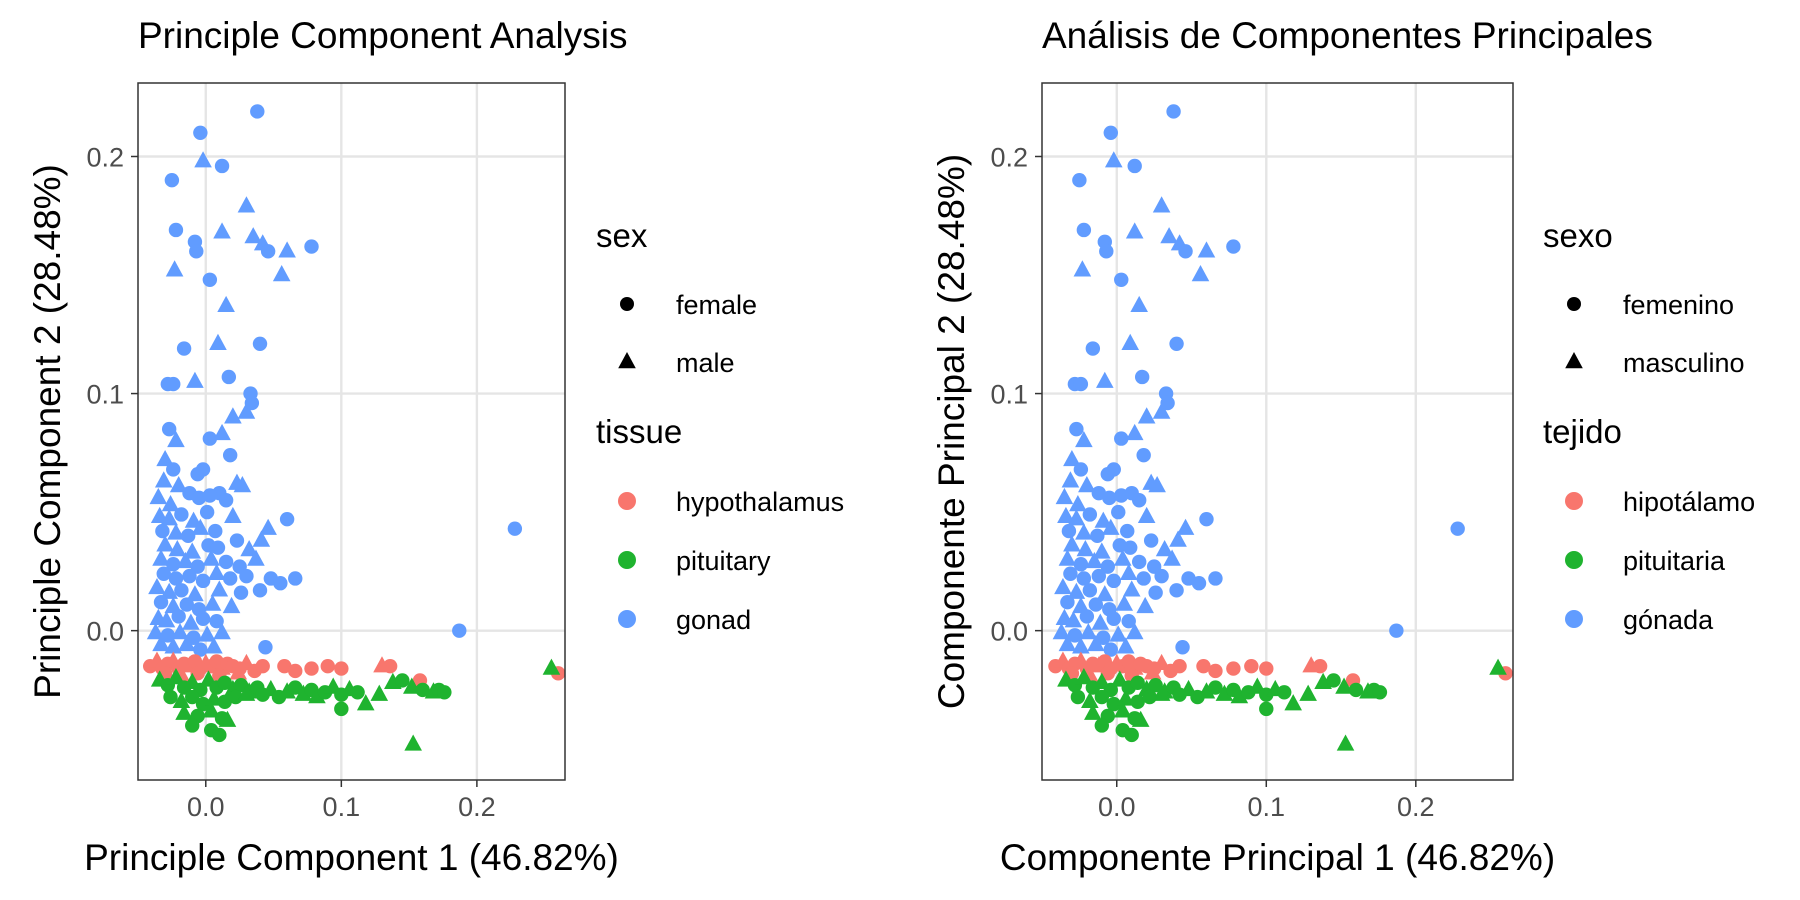  What do you see at coordinates (627, 501) in the screenshot?
I see `legend-key-color` at bounding box center [627, 501].